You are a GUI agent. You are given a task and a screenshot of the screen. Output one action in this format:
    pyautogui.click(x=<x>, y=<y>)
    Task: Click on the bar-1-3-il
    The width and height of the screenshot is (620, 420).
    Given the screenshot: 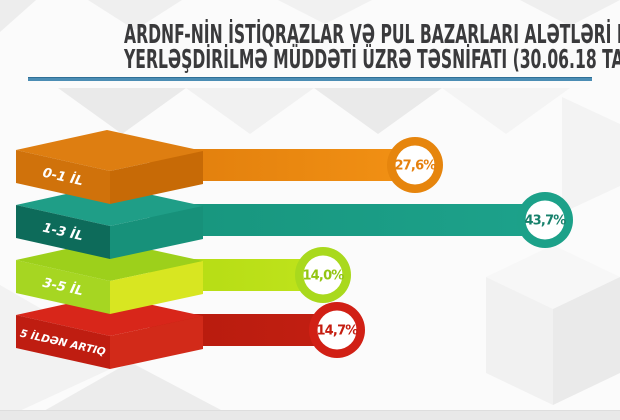 What is the action you would take?
    pyautogui.click(x=347, y=220)
    